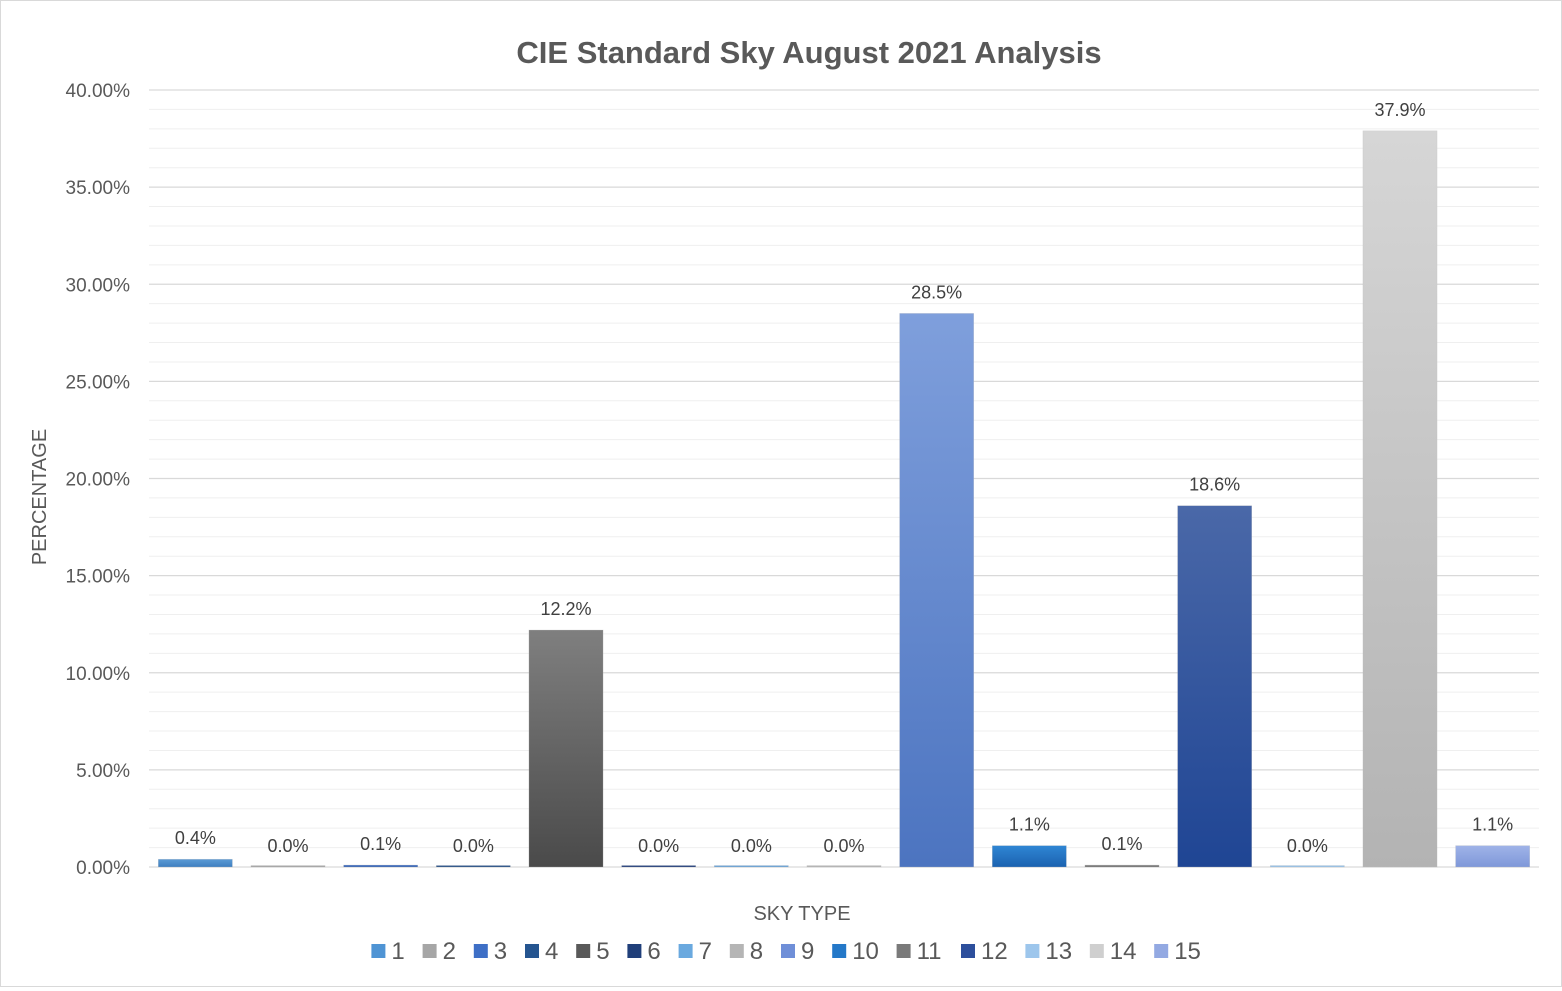  I want to click on y-tick-label: 35.00%, so click(98, 188).